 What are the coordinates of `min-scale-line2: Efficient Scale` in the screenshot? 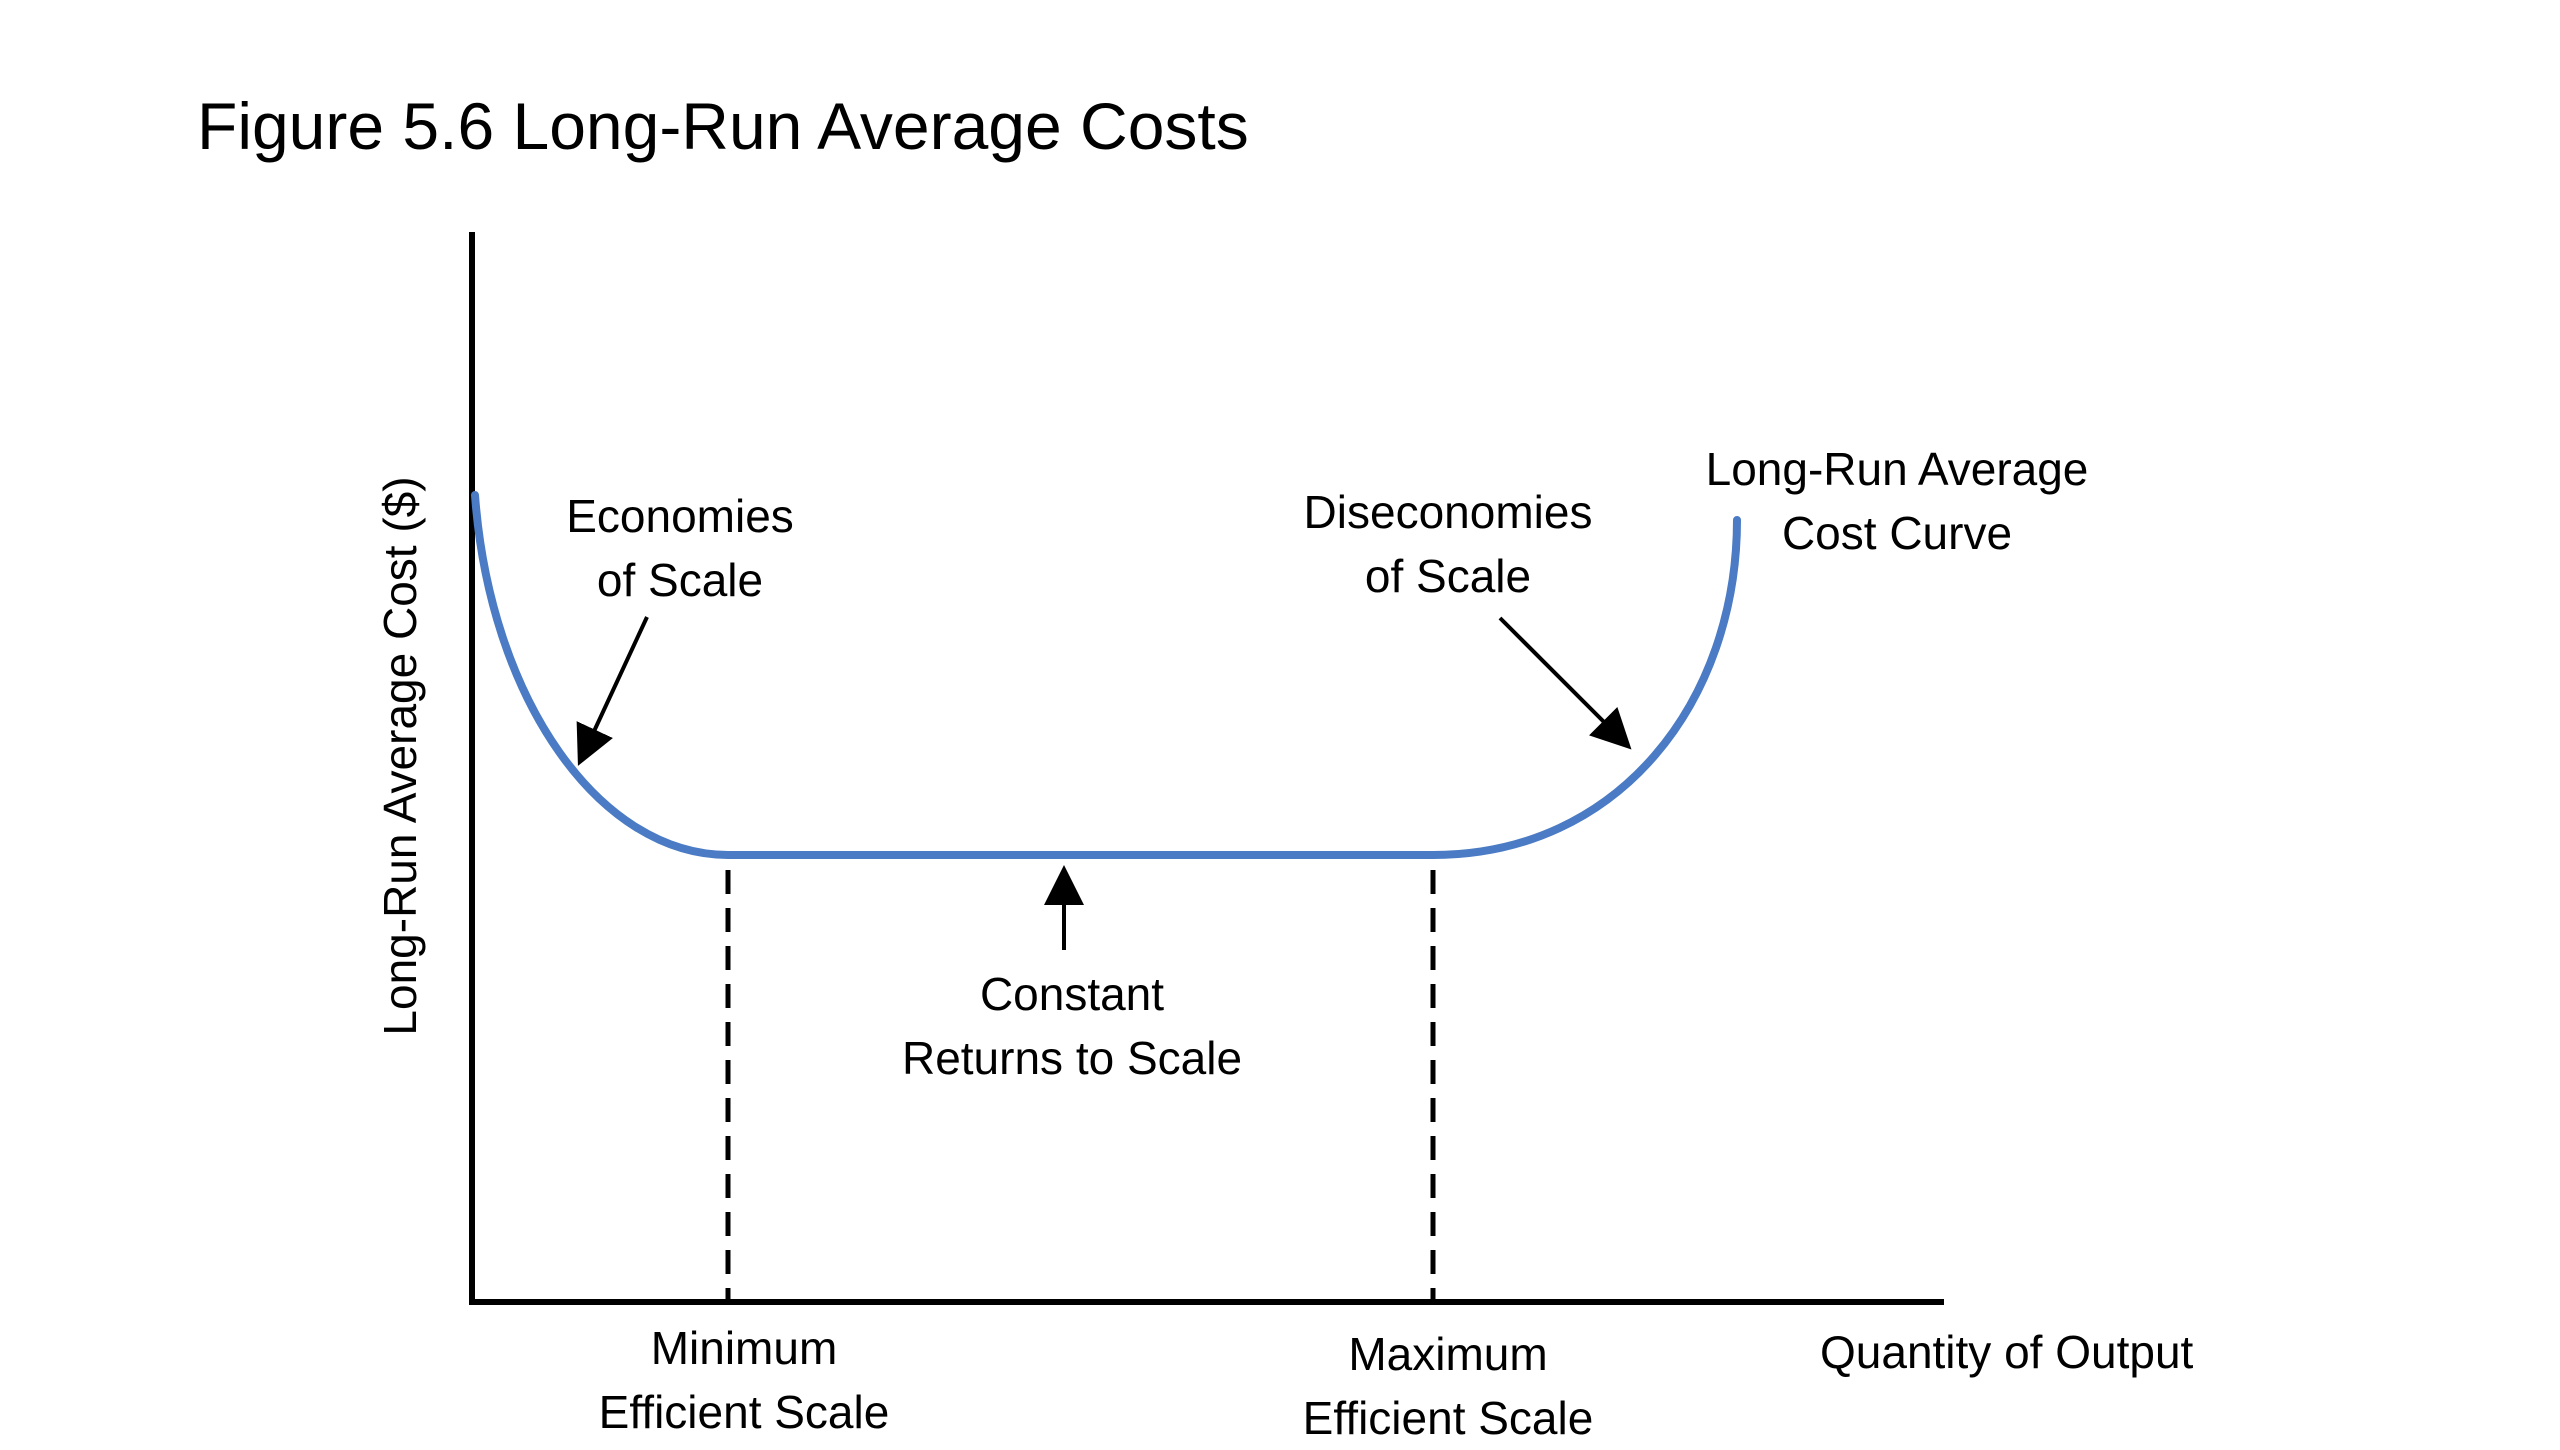 It's located at (744, 1412).